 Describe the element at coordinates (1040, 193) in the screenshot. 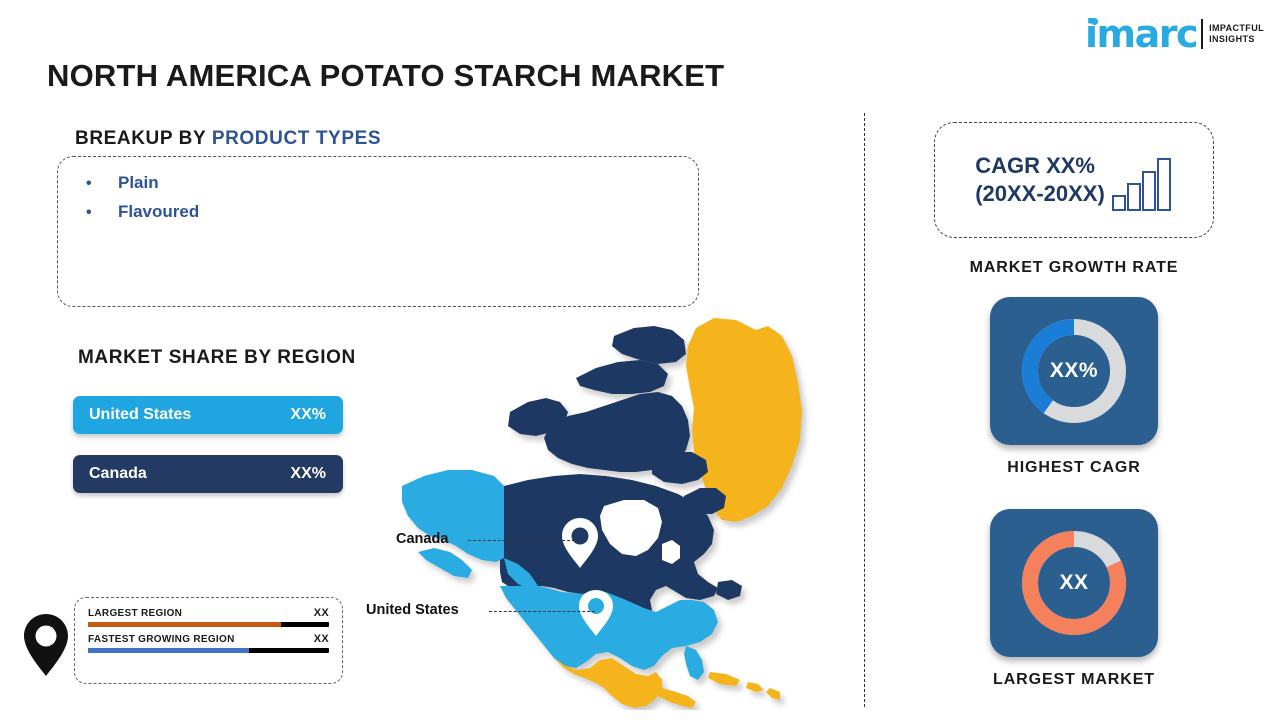

I see `cagr-line-2: (20XX-20XX)` at that location.